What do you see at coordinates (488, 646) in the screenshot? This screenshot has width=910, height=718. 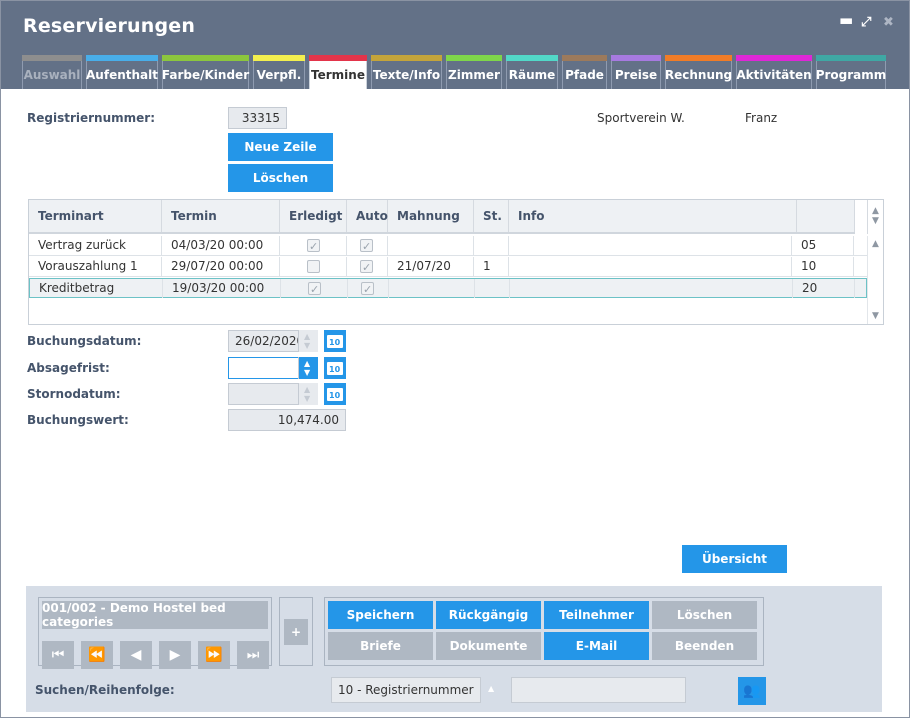 I see `dokumente-button: Dokumente` at bounding box center [488, 646].